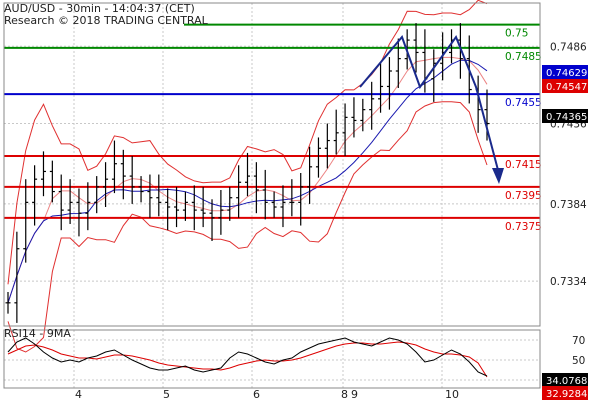  I want to click on x-tick-label-4: 4, so click(78, 394).